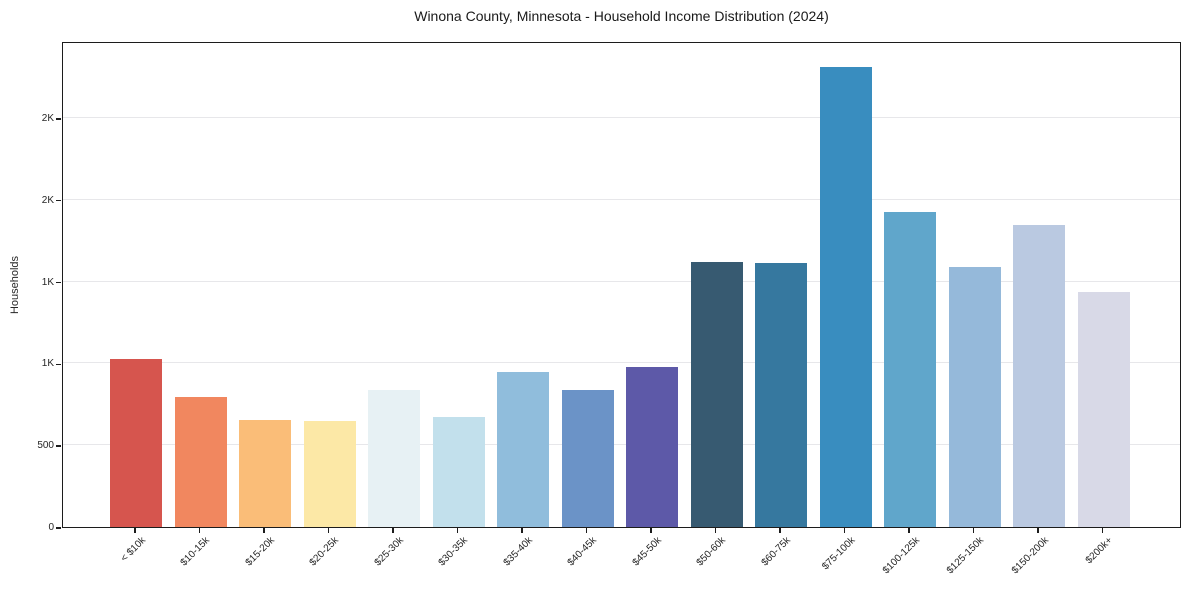  What do you see at coordinates (776, 552) in the screenshot?
I see `x-tick-label-text: $60-75k` at bounding box center [776, 552].